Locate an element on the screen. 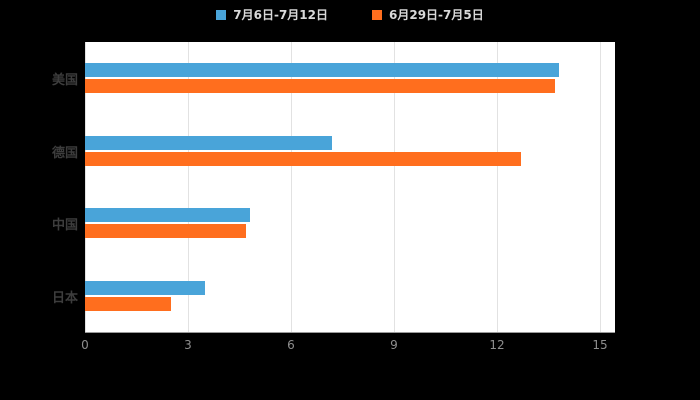 Image resolution: width=700 pixels, height=400 pixels. x-tick-label-3: 3 is located at coordinates (188, 345).